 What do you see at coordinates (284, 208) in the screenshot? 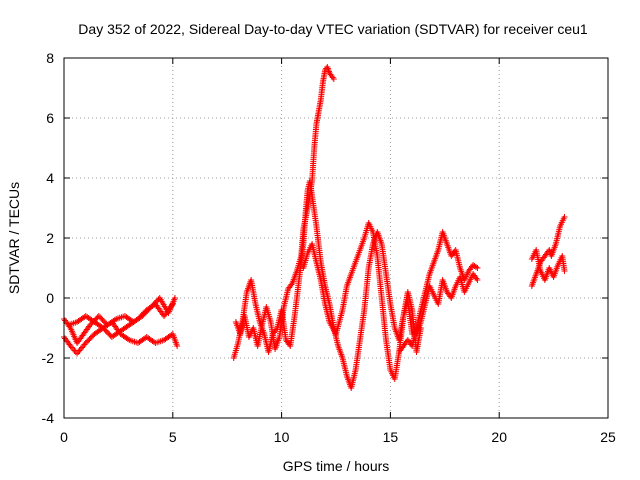
I see `series-track-e` at bounding box center [284, 208].